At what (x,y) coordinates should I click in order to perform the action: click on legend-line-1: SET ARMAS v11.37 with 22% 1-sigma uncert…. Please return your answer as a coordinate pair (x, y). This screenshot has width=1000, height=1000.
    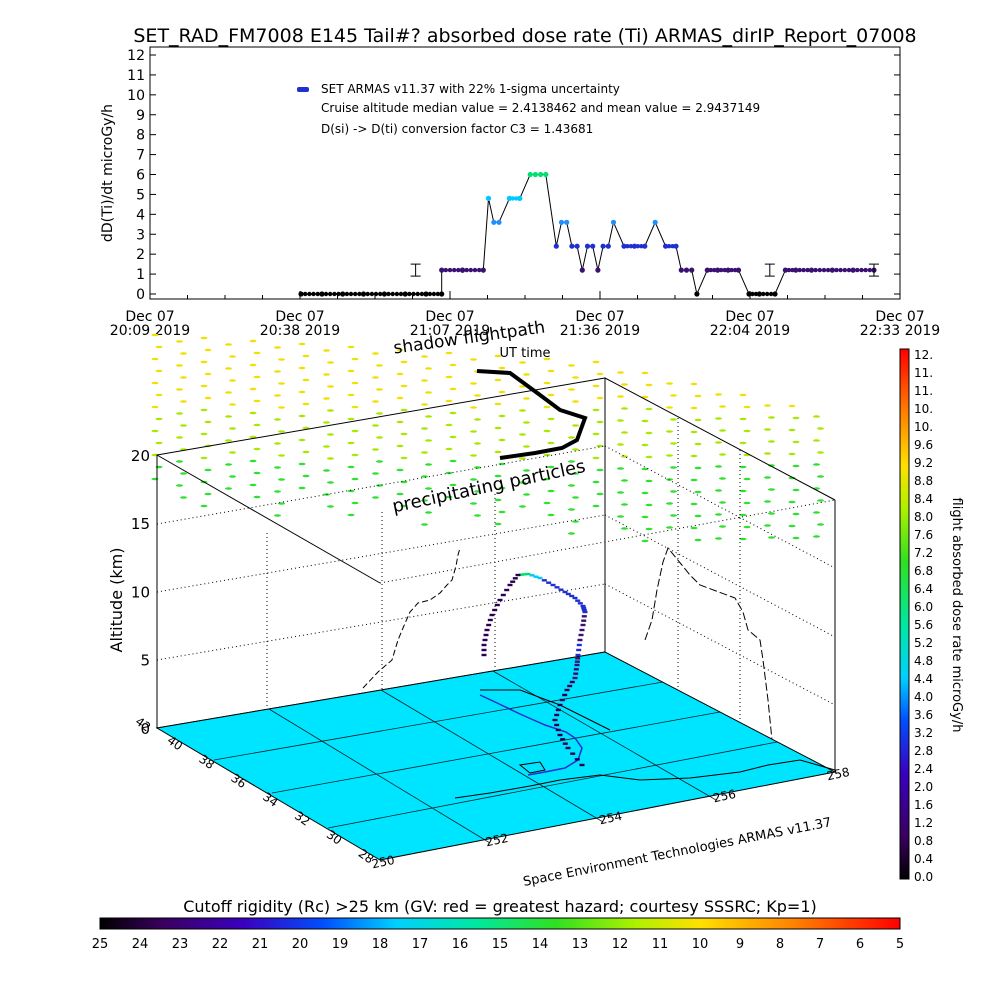
    Looking at the image, I should click on (470, 89).